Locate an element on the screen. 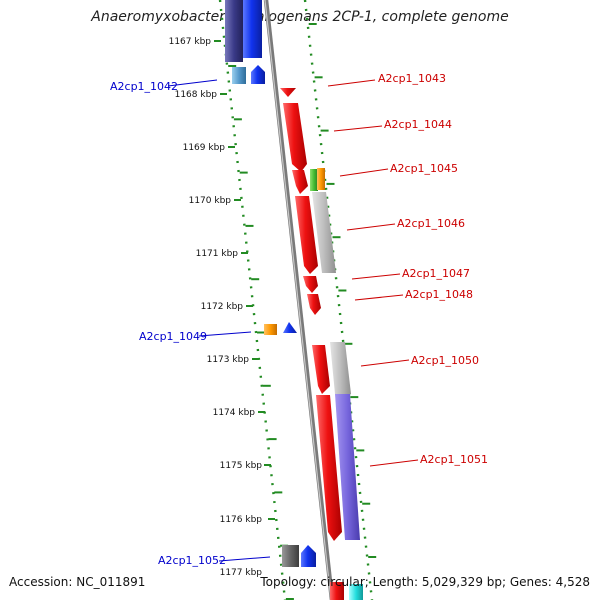 The width and height of the screenshot is (600, 600). forward-strand-genes is located at coordinates (320, 314).